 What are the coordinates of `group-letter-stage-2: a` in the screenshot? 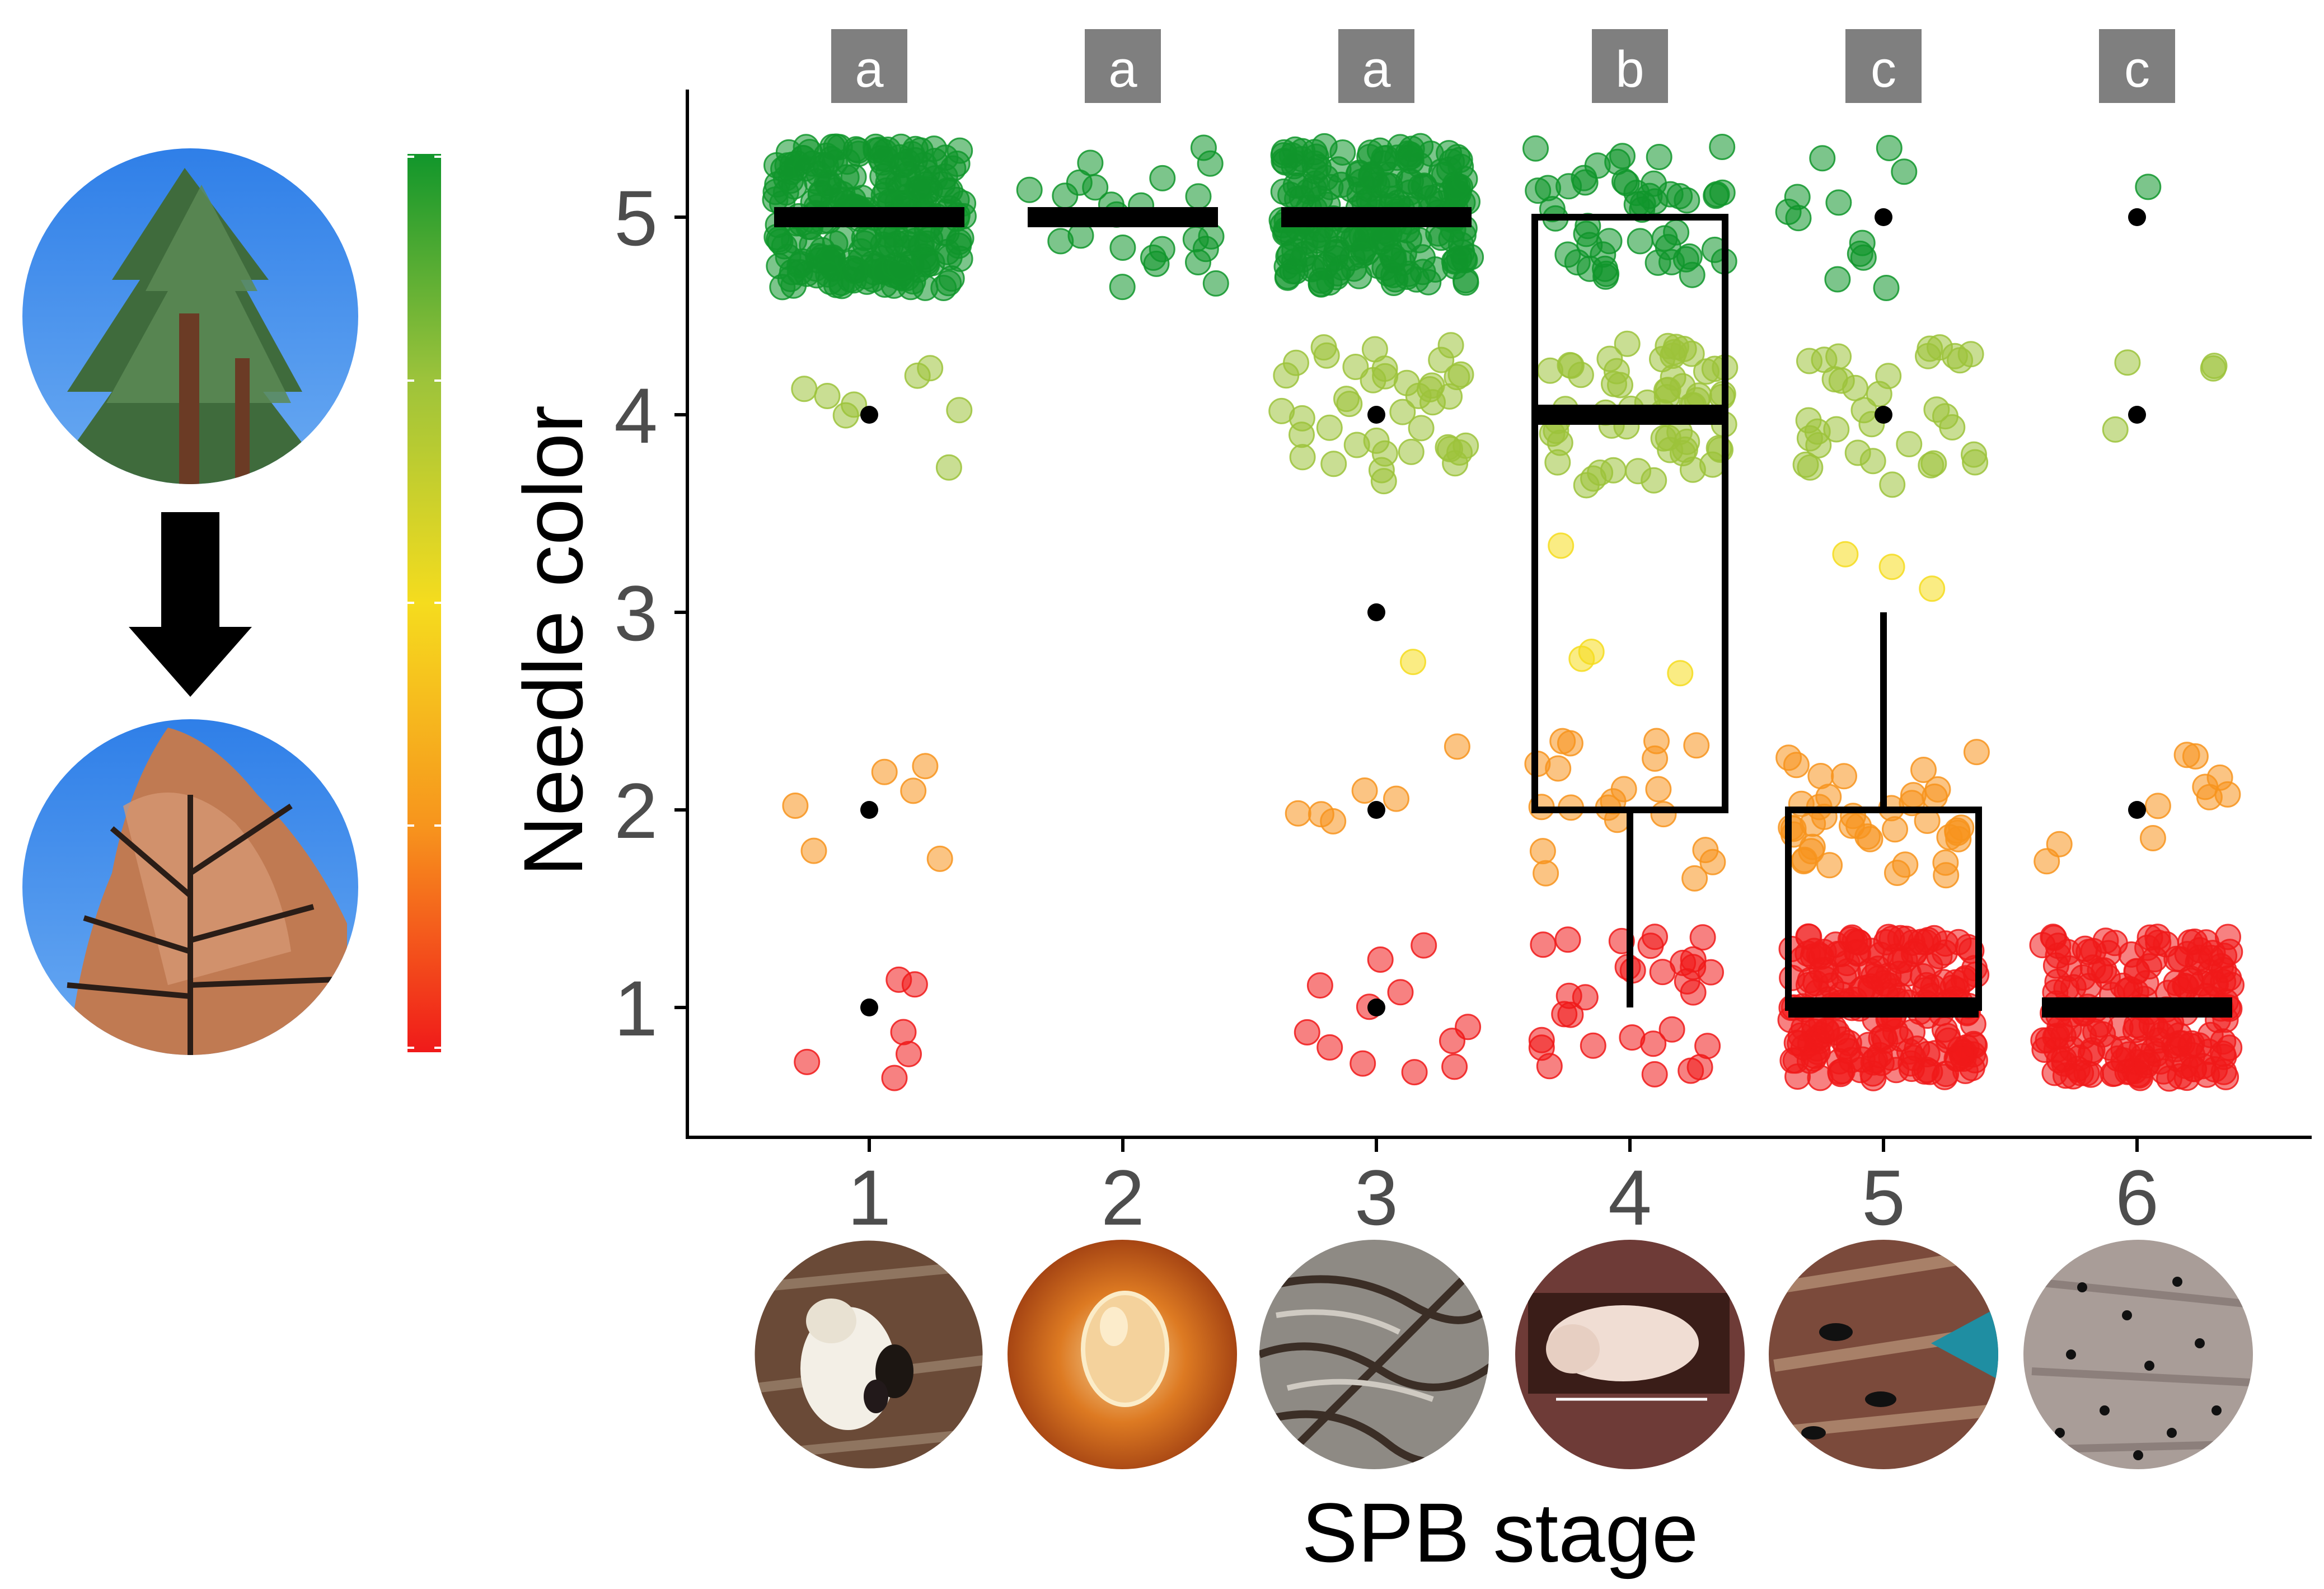 It's located at (1122, 69).